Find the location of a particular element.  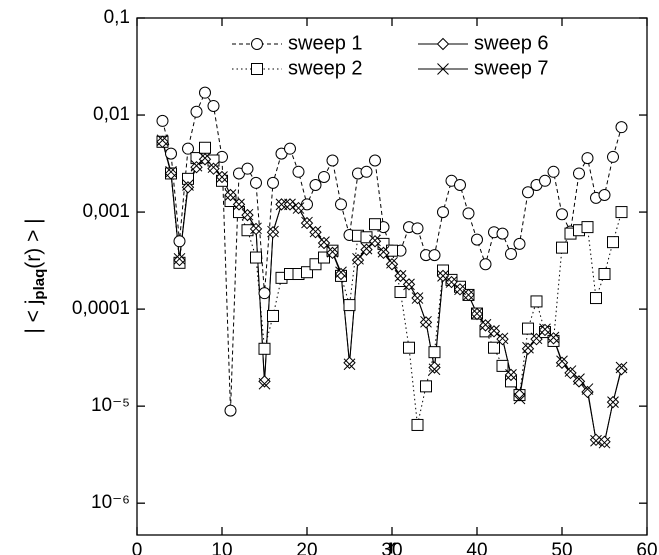

legend-label: sweep 6 is located at coordinates (511, 43).